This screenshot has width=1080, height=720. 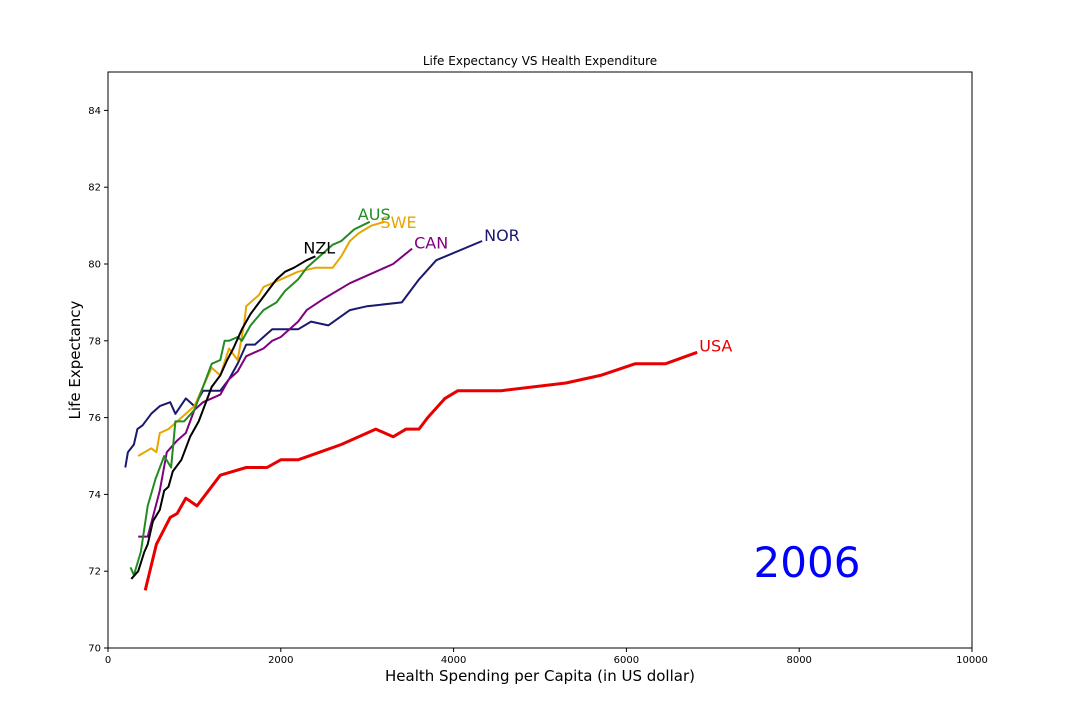 I want to click on x-tick-label: 8000, so click(x=798, y=660).